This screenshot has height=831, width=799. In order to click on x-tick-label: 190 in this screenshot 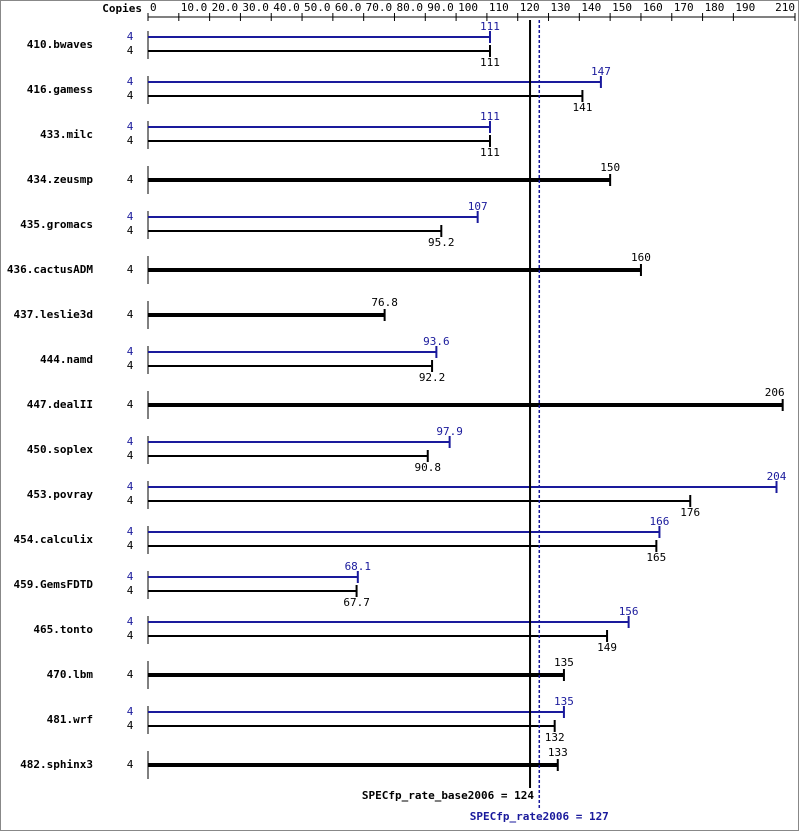, I will do `click(745, 7)`.